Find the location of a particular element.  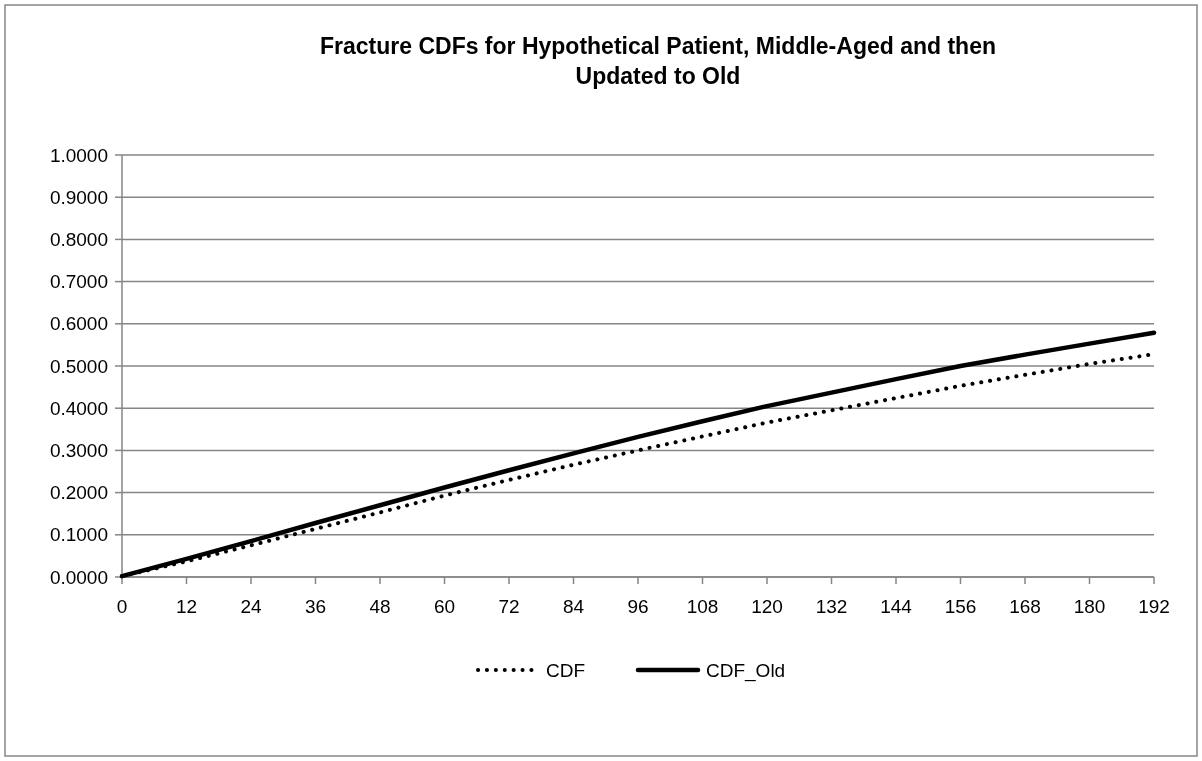

legend-label: CDF is located at coordinates (566, 670).